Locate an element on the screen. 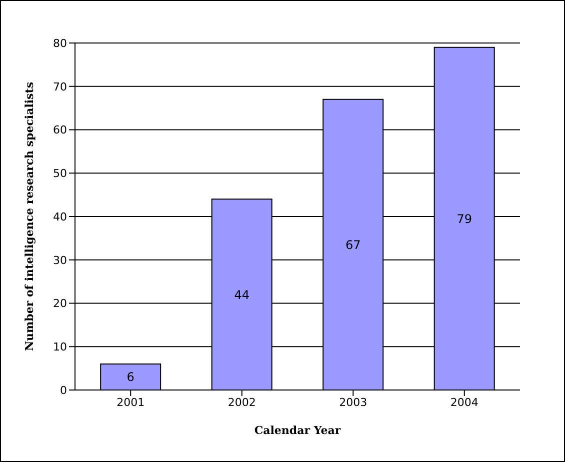 The image size is (565, 462). data-label: 79 is located at coordinates (464, 219).